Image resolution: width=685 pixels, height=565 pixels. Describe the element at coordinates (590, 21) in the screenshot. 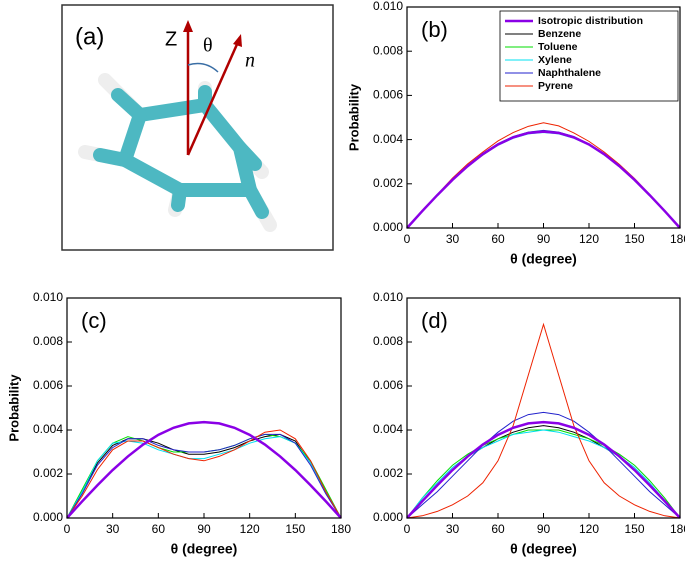

I see `legend-label: Isotropic distribution` at that location.